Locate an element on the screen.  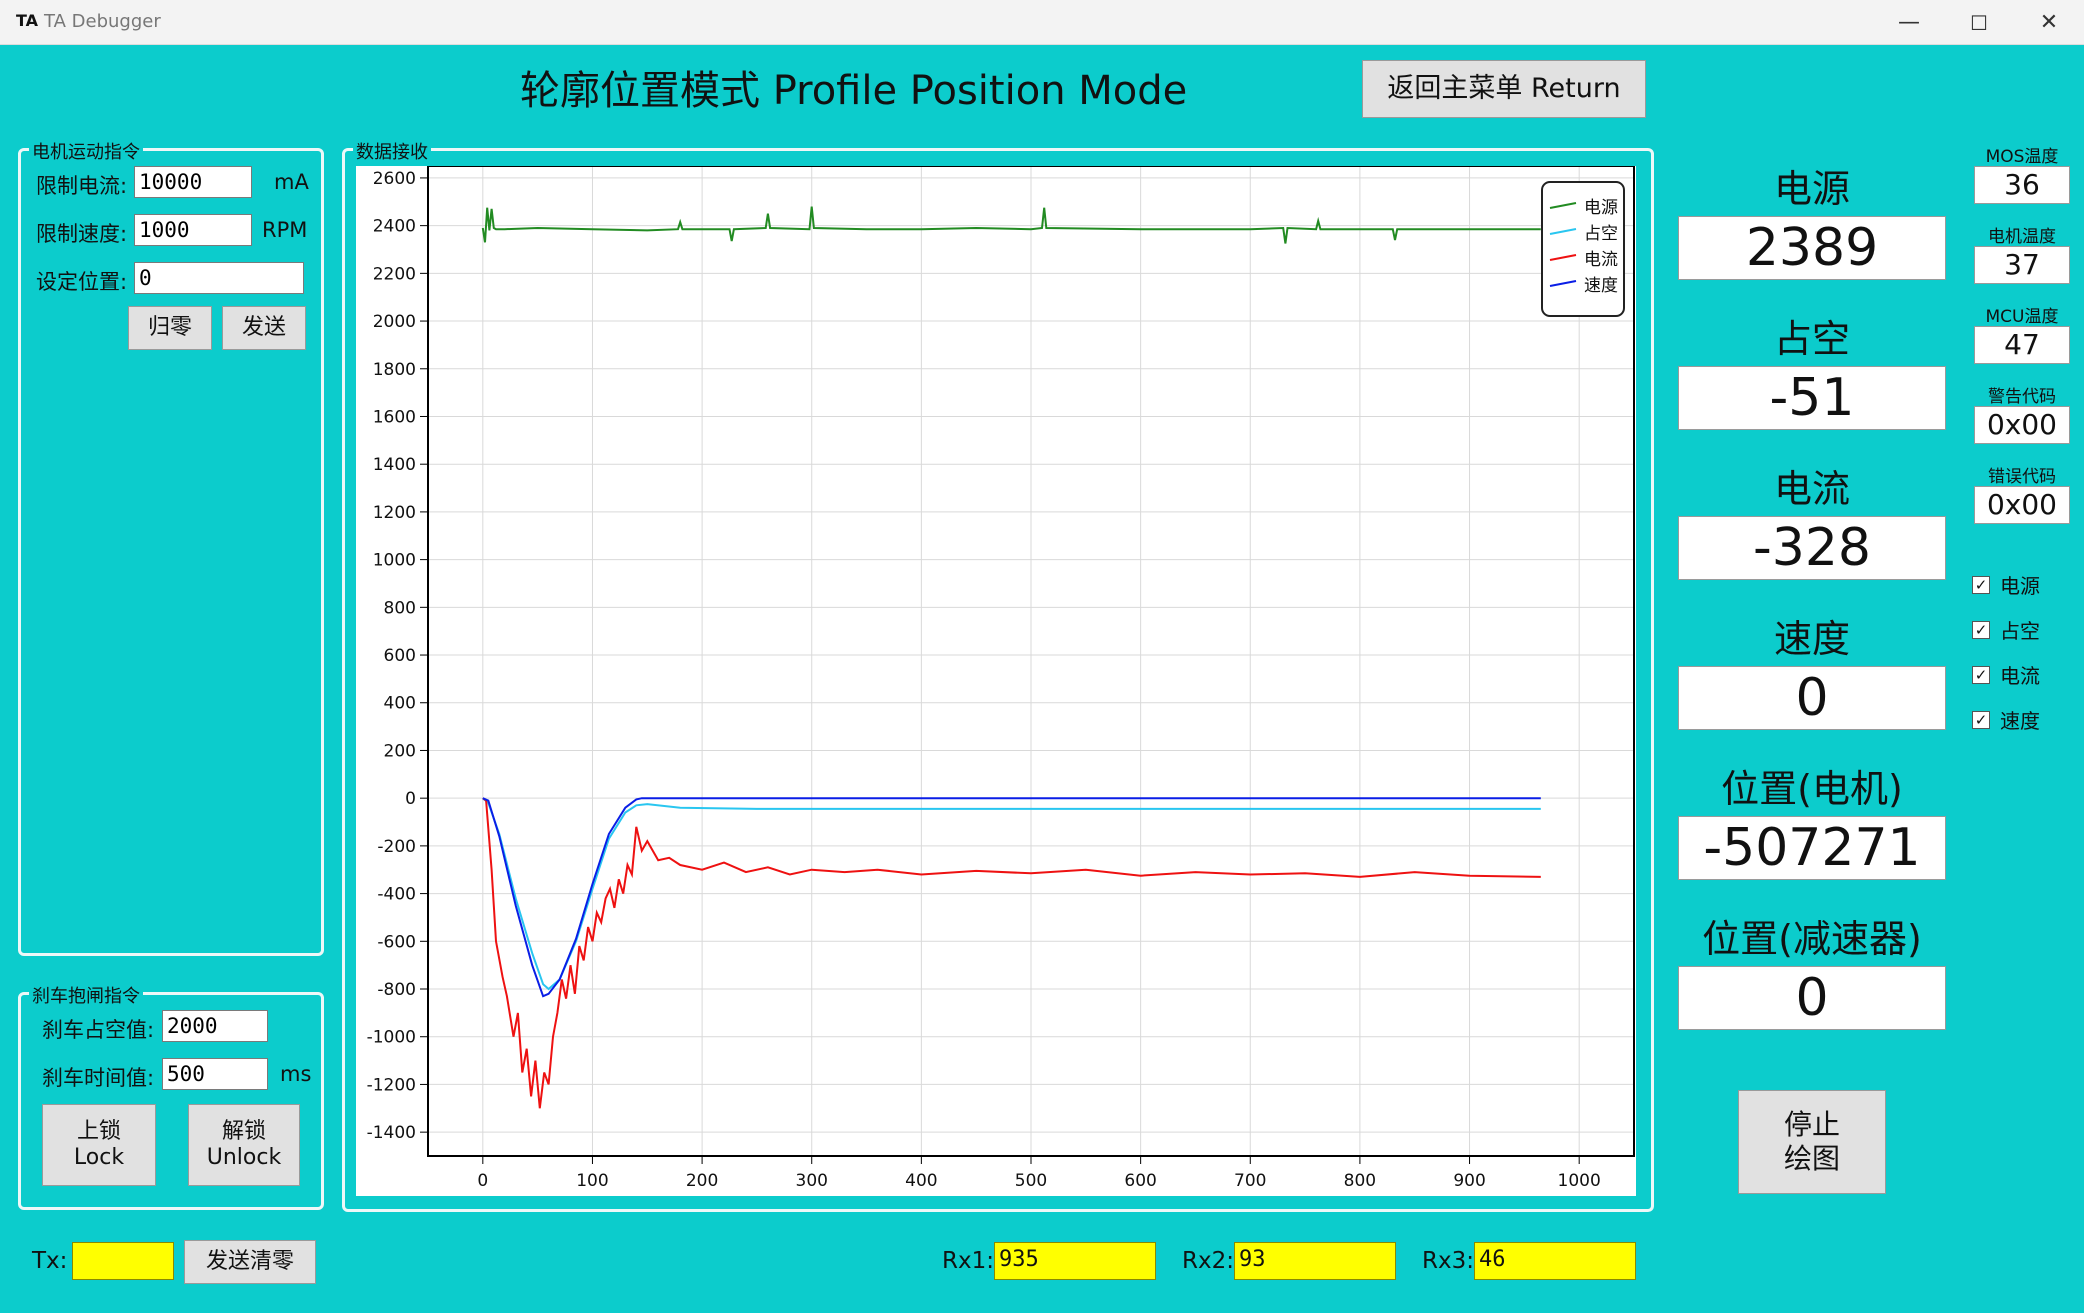
status-label: 错误代码 is located at coordinates (2022, 477).